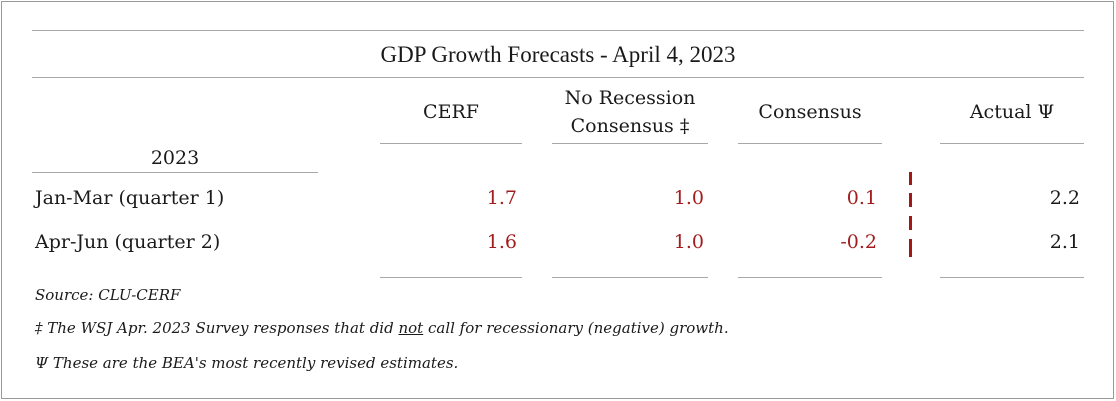 The height and width of the screenshot is (401, 1116). What do you see at coordinates (558, 54) in the screenshot?
I see `table-title: GDP Growth Forecasts - April 4, 2023` at bounding box center [558, 54].